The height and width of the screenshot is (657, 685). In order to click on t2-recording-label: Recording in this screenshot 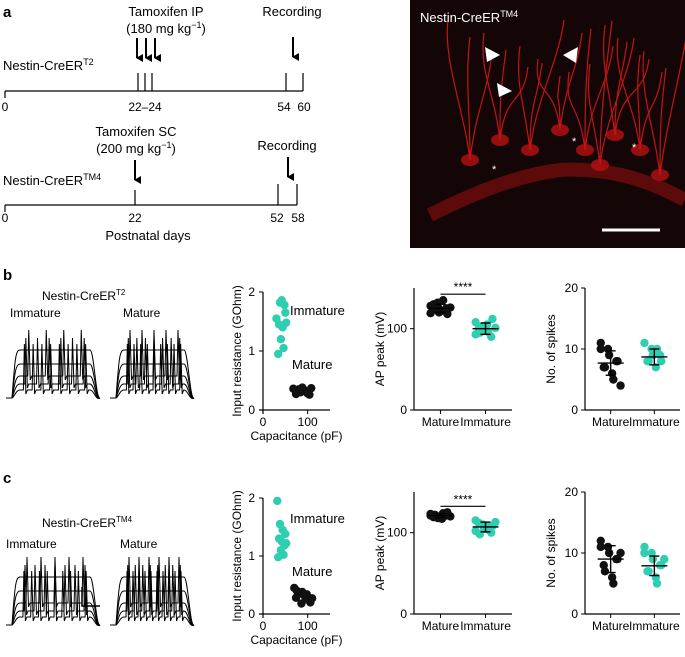, I will do `click(291, 11)`.